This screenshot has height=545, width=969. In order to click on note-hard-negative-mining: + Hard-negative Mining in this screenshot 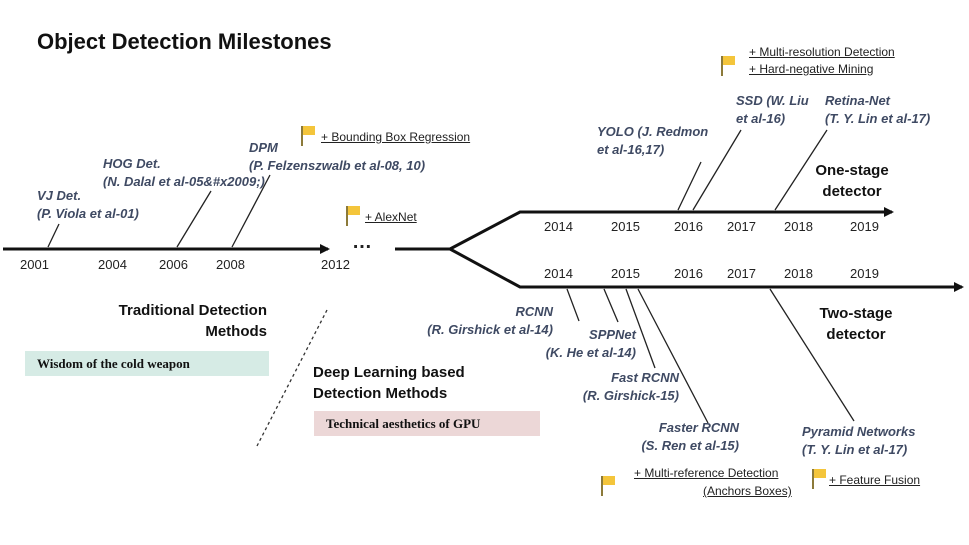, I will do `click(811, 69)`.